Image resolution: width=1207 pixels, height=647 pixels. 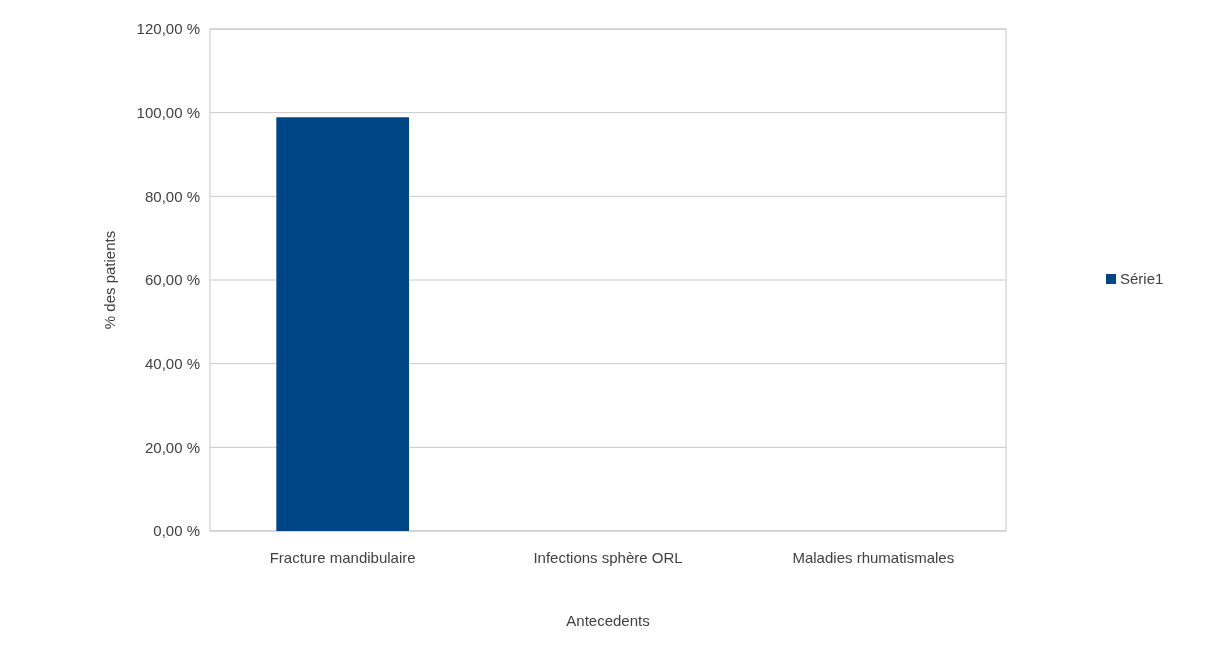 What do you see at coordinates (168, 29) in the screenshot?
I see `y-tick-label: 120,00 %` at bounding box center [168, 29].